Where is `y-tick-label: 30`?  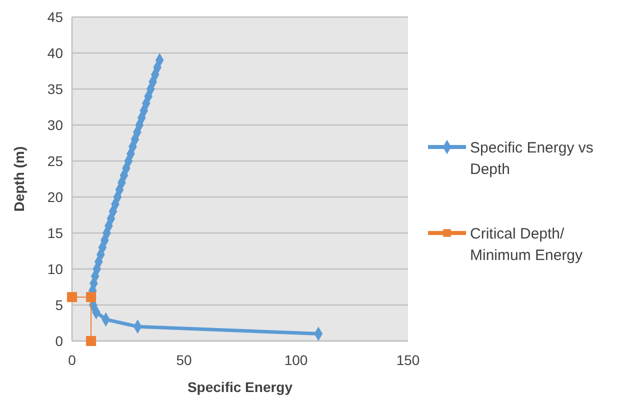 y-tick-label: 30 is located at coordinates (55, 124).